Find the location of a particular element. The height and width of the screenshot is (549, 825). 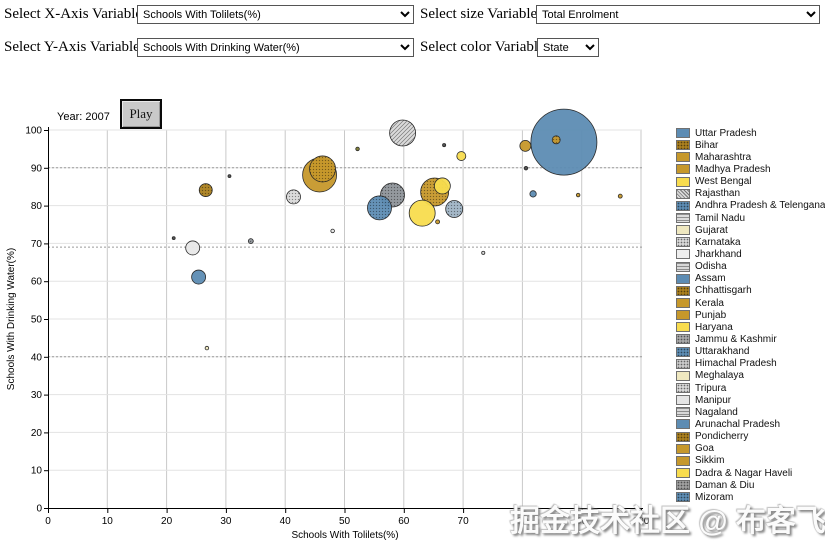

legend-item: Meghalaya is located at coordinates (750, 376).